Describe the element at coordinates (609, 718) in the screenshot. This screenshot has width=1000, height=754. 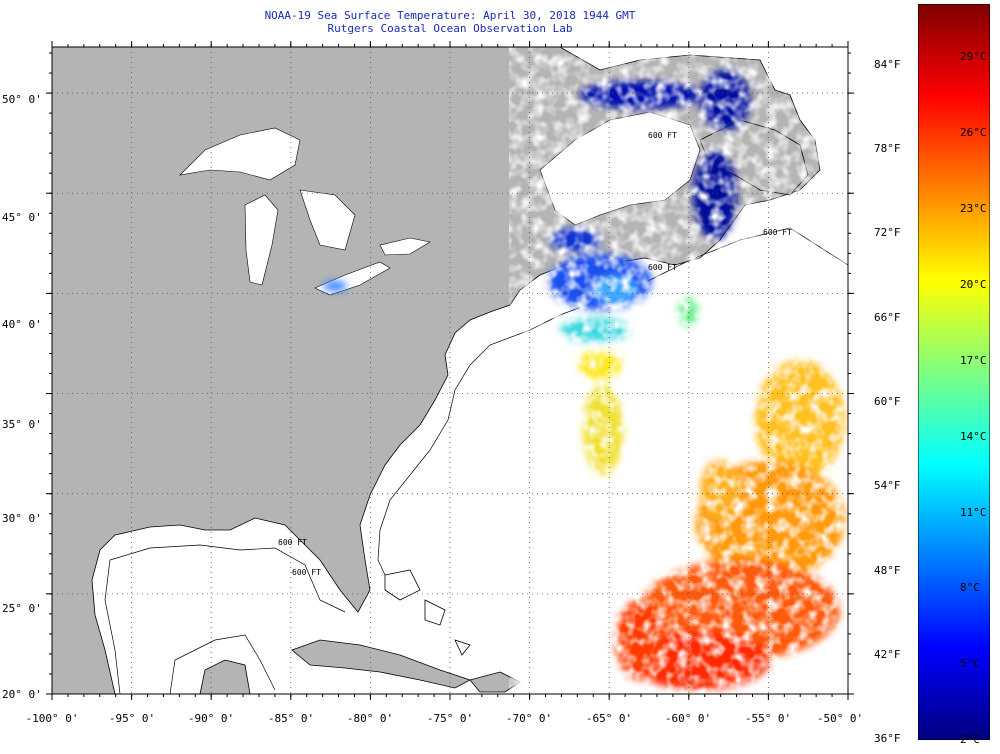
I see `lon-label: -65° 0'` at that location.